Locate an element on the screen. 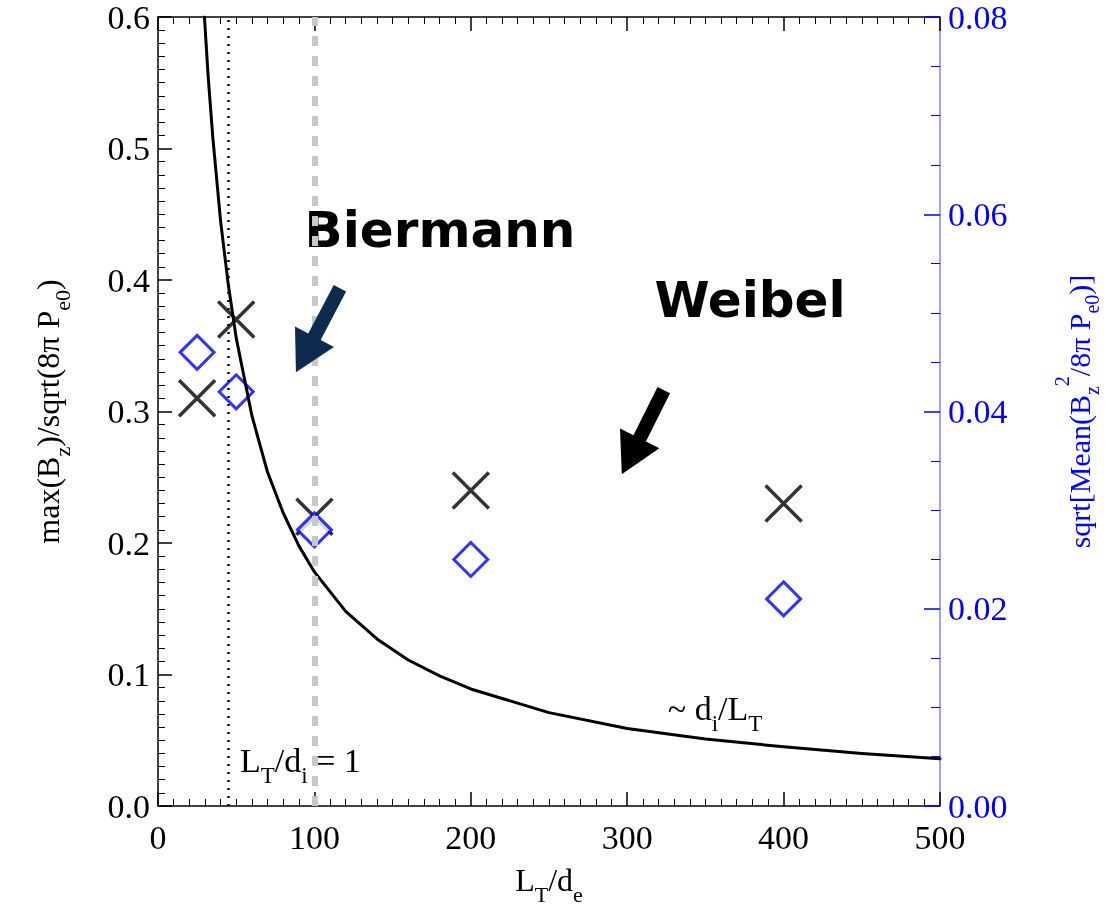 The height and width of the screenshot is (919, 1110). x-tick-label: 100 is located at coordinates (314, 837).